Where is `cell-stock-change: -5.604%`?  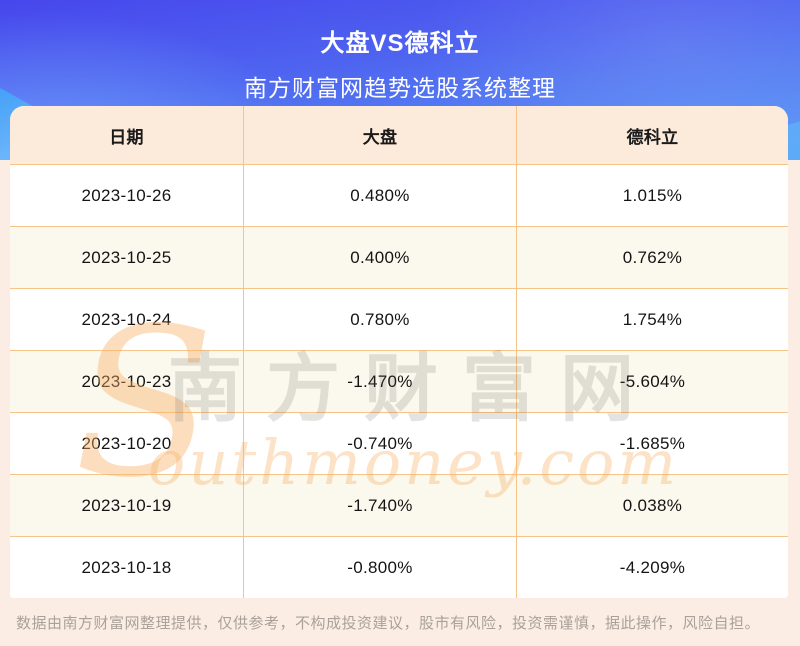 cell-stock-change: -5.604% is located at coordinates (652, 381).